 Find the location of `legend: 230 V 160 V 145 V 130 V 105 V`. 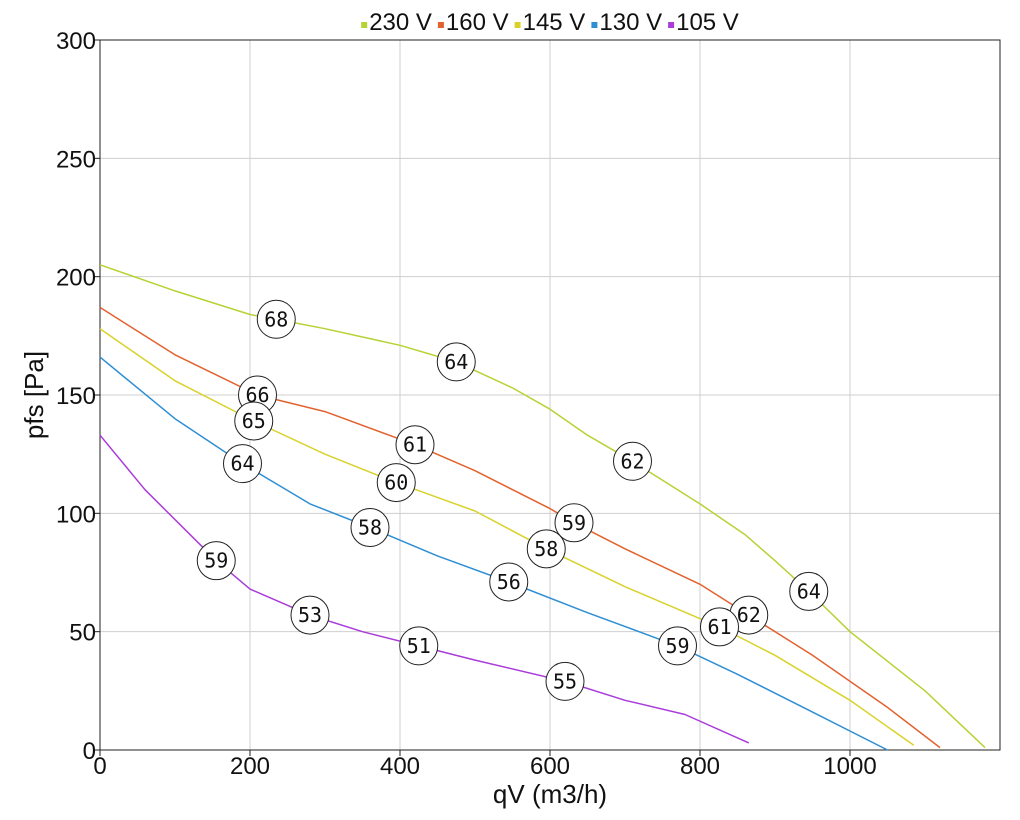

legend: 230 V 160 V 145 V 130 V 105 V is located at coordinates (550, 22).